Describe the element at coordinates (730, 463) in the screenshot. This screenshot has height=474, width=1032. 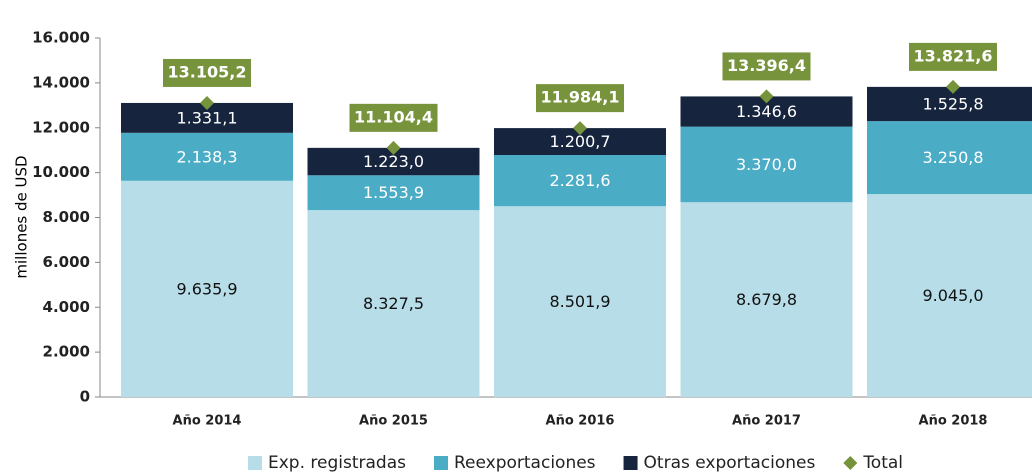
I see `legend-label: Otras exportaciones` at that location.